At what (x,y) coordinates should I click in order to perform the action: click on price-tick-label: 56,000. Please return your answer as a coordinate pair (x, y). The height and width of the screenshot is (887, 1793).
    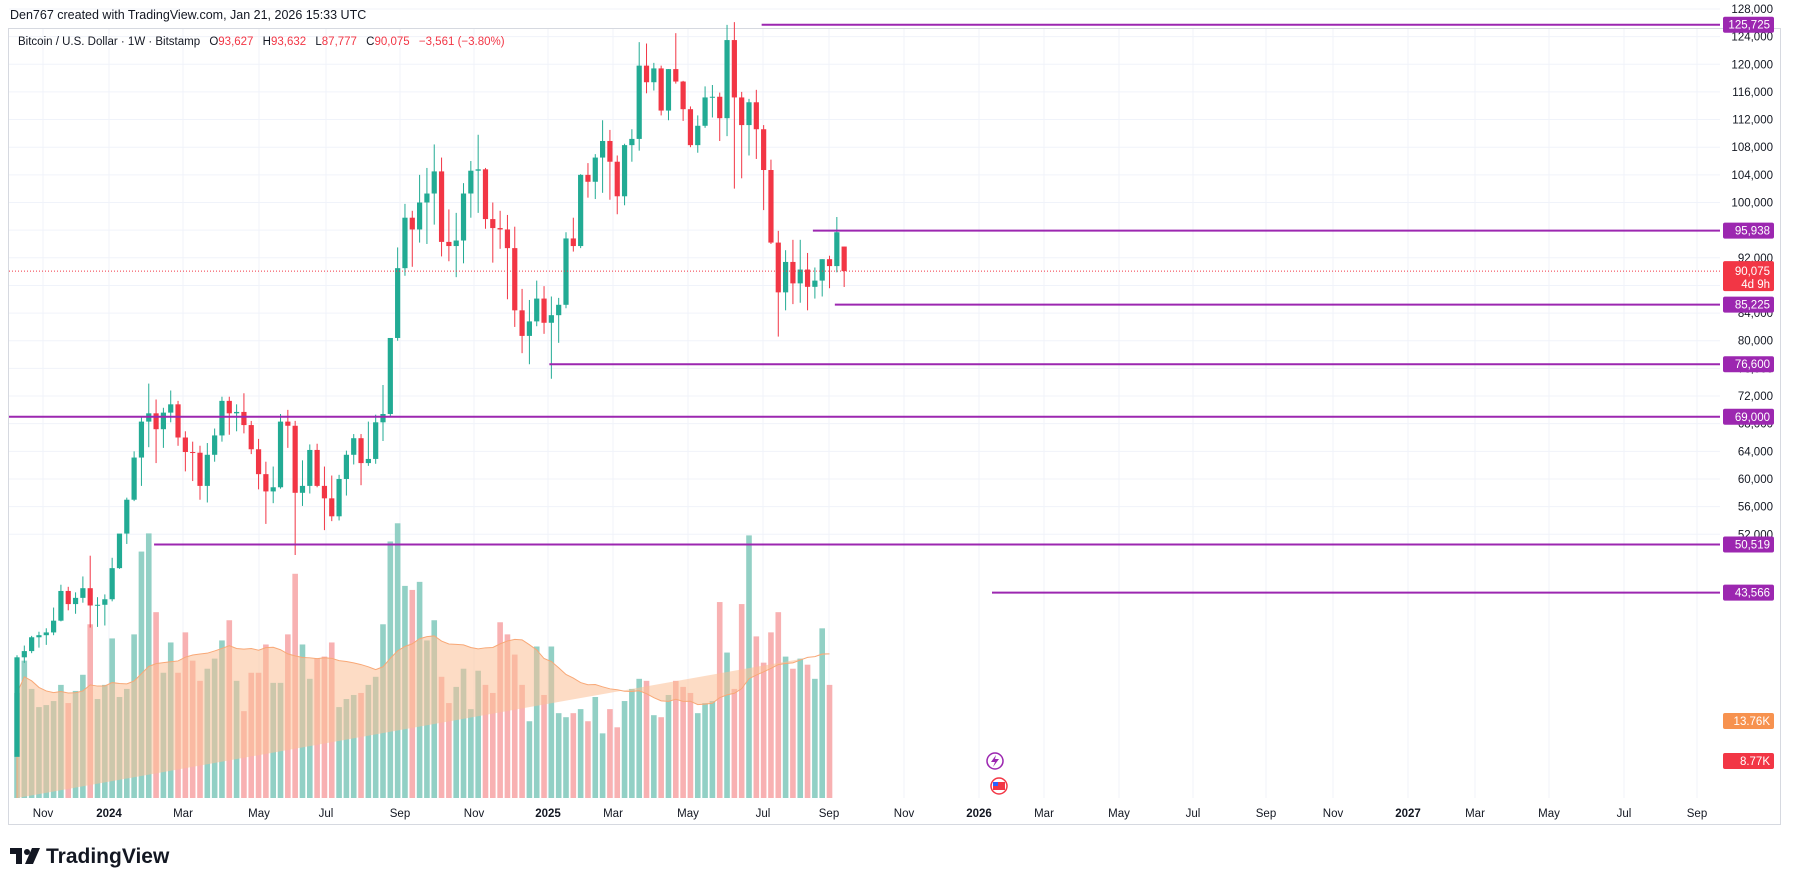
    Looking at the image, I should click on (1755, 508).